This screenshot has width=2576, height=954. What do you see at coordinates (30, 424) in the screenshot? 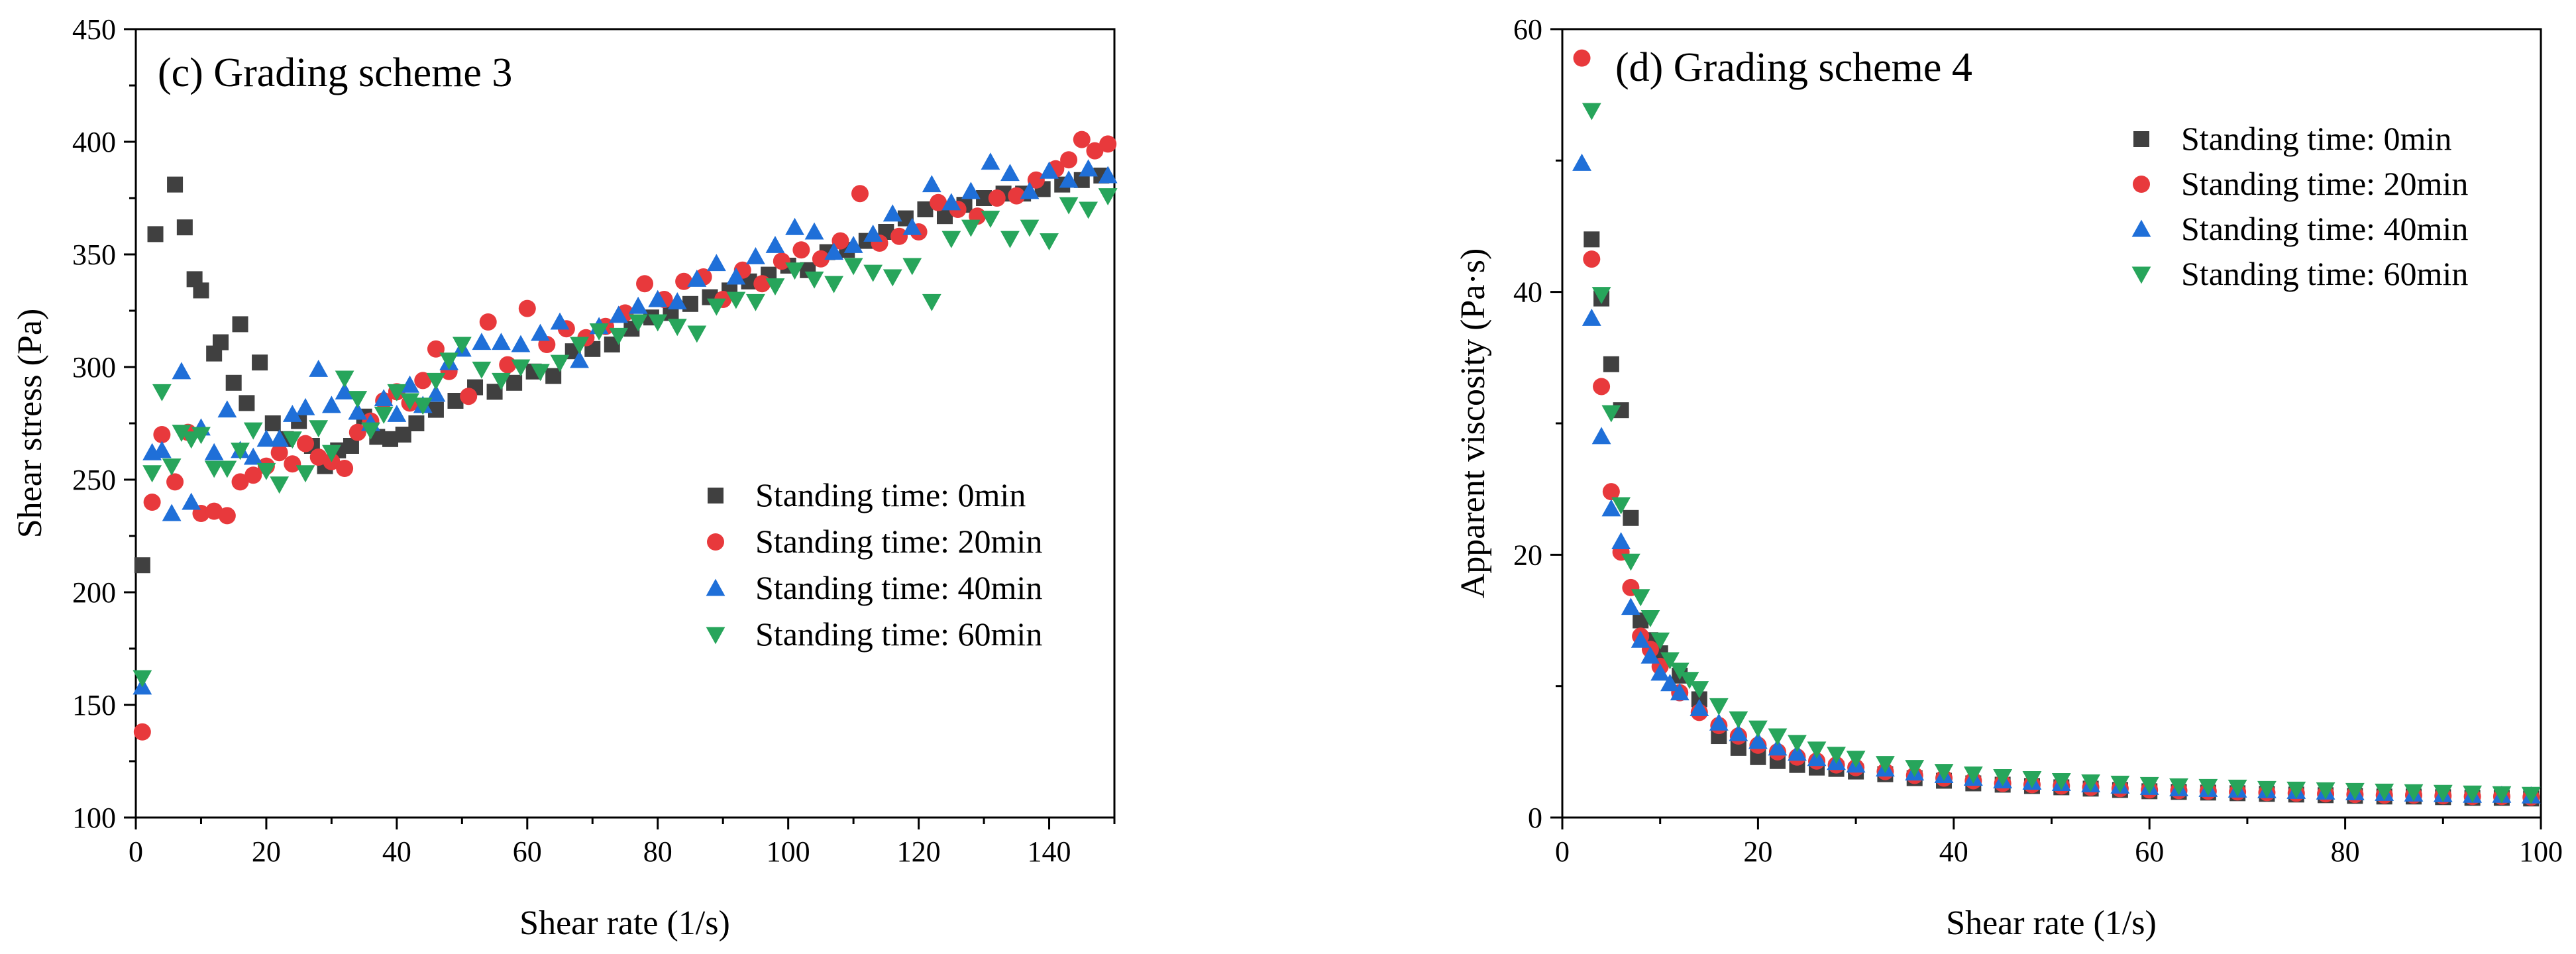
I see `y-axis-title-c: Shear stress (Pa)` at bounding box center [30, 424].